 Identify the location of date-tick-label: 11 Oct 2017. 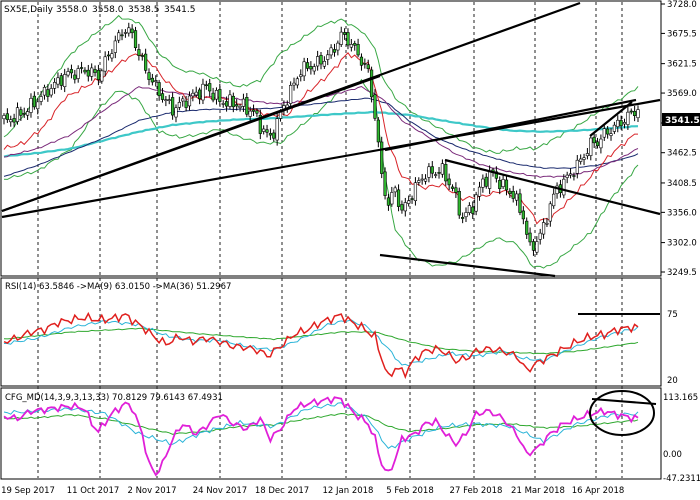
(93, 491).